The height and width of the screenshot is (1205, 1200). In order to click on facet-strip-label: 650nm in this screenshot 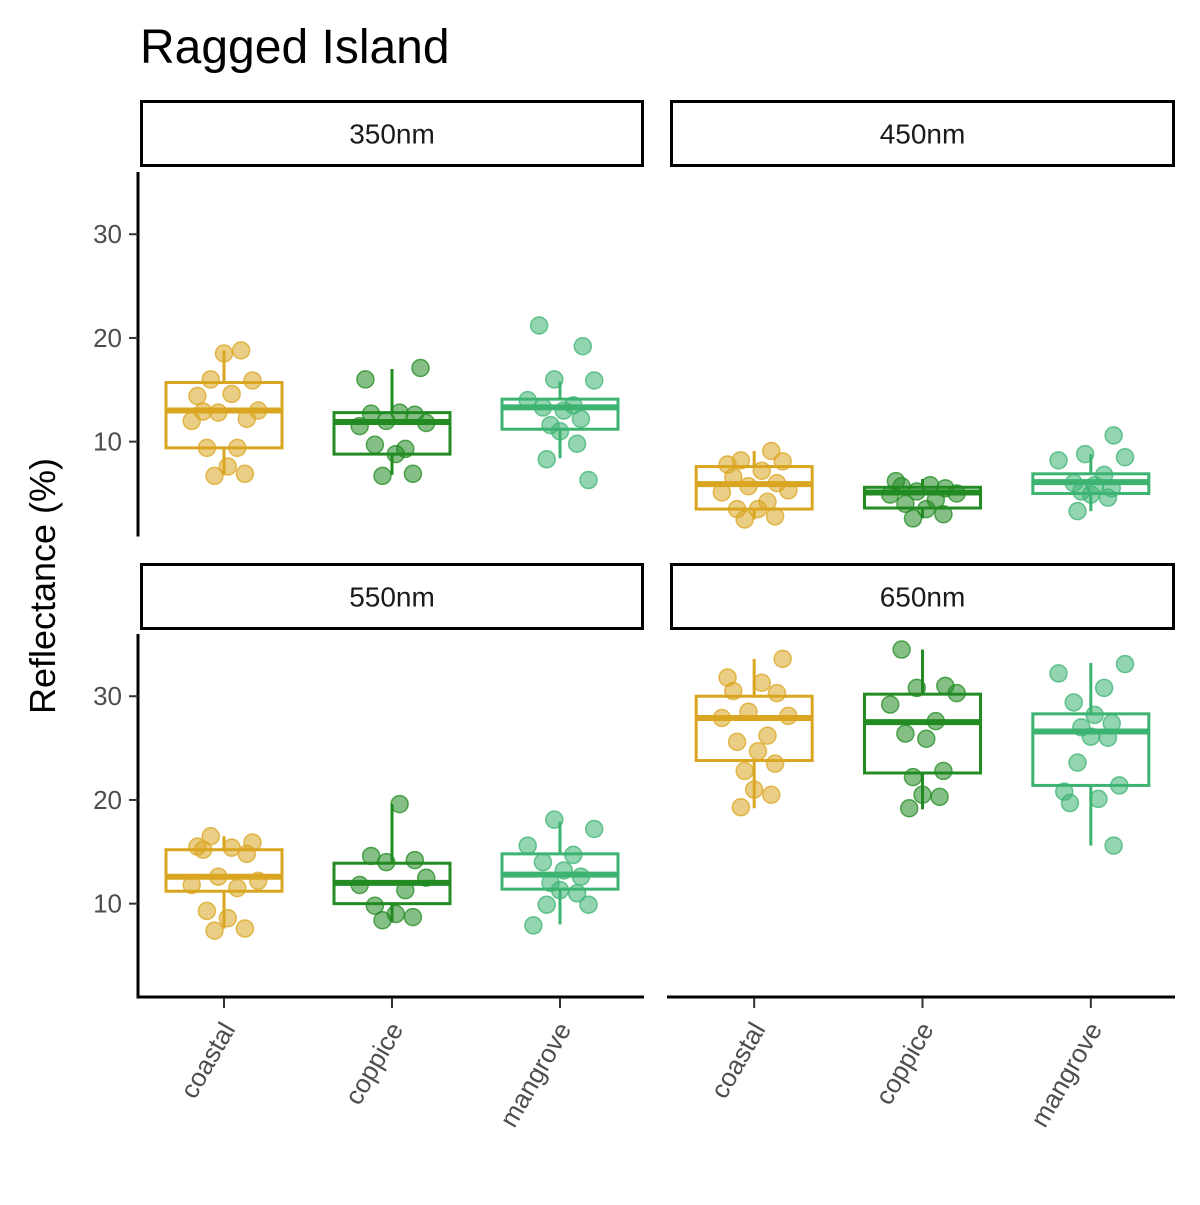, I will do `click(923, 597)`.